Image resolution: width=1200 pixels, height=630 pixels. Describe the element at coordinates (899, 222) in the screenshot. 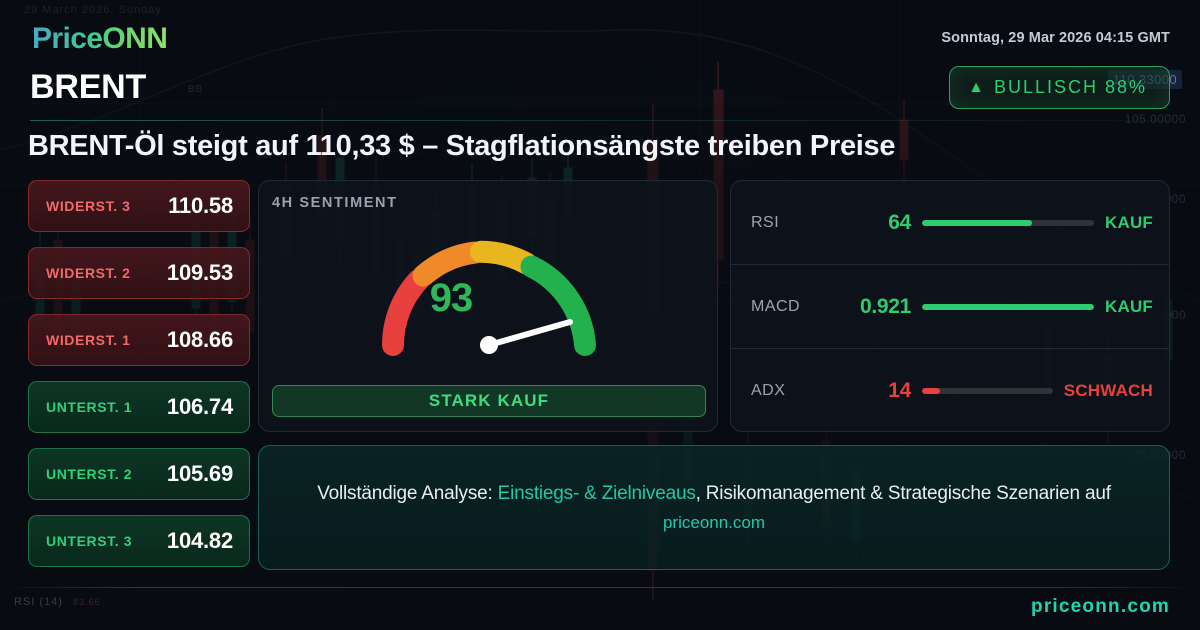

I see `indicator-value: 64` at that location.